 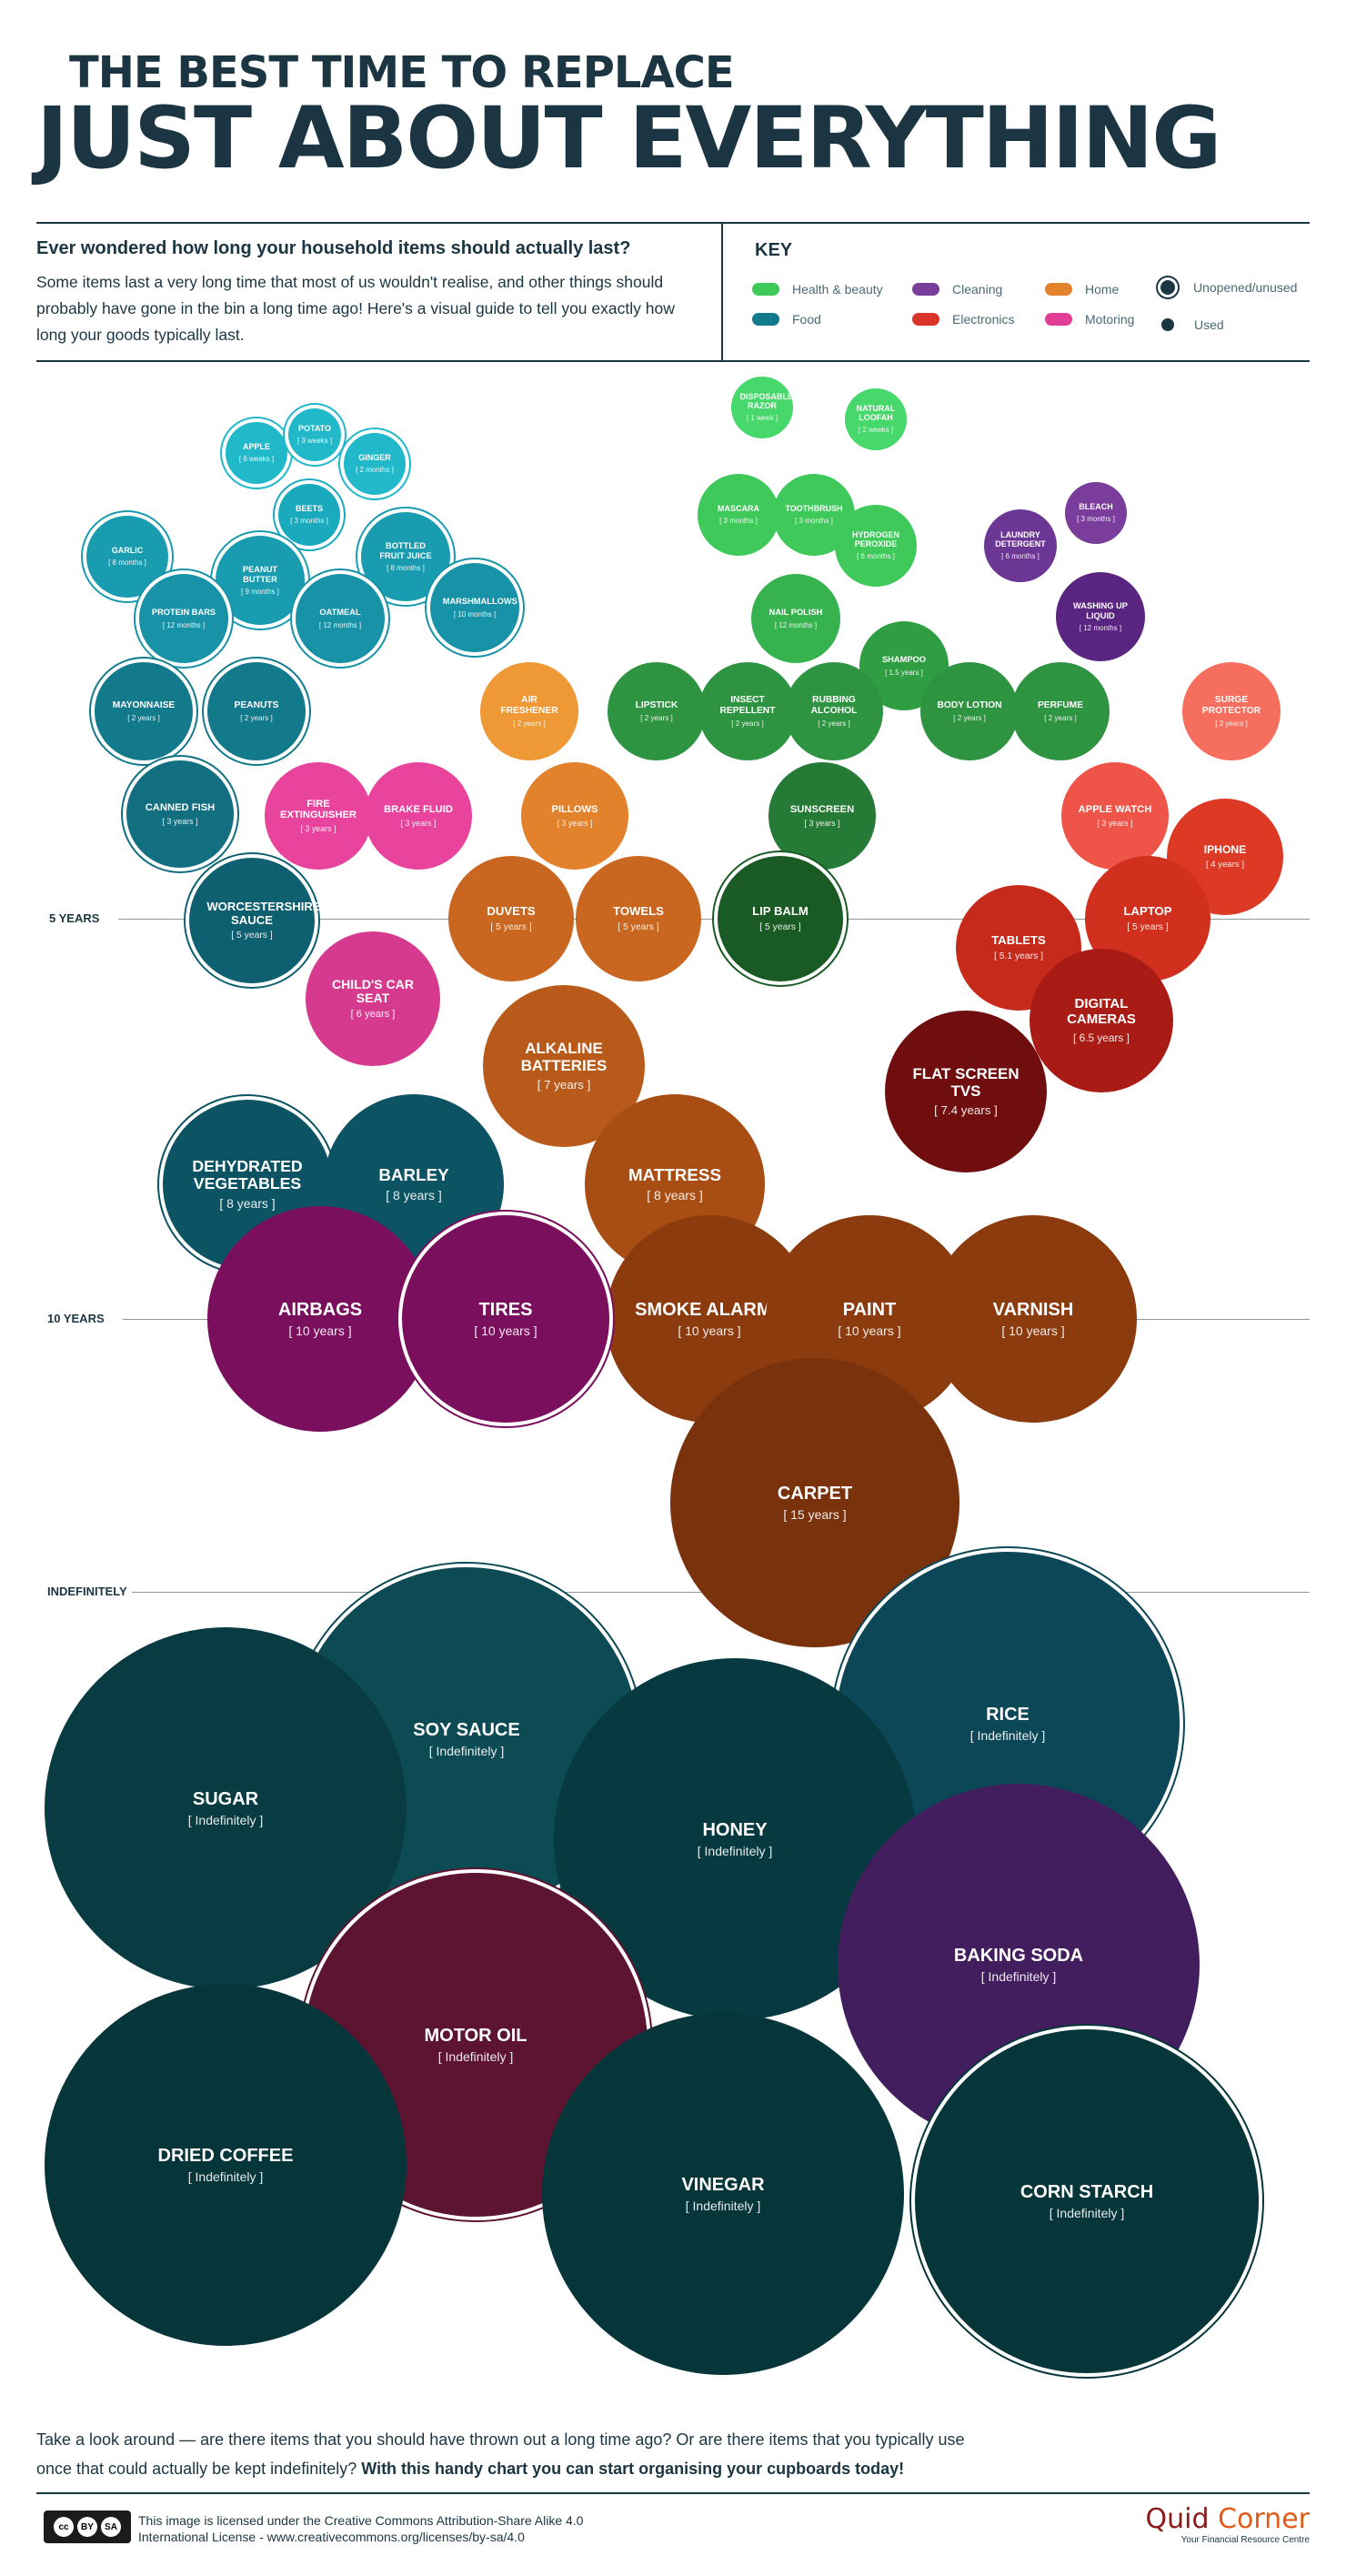 I want to click on bubble-vinegar: VINEGAR [ Indefinitely ], so click(x=723, y=2194).